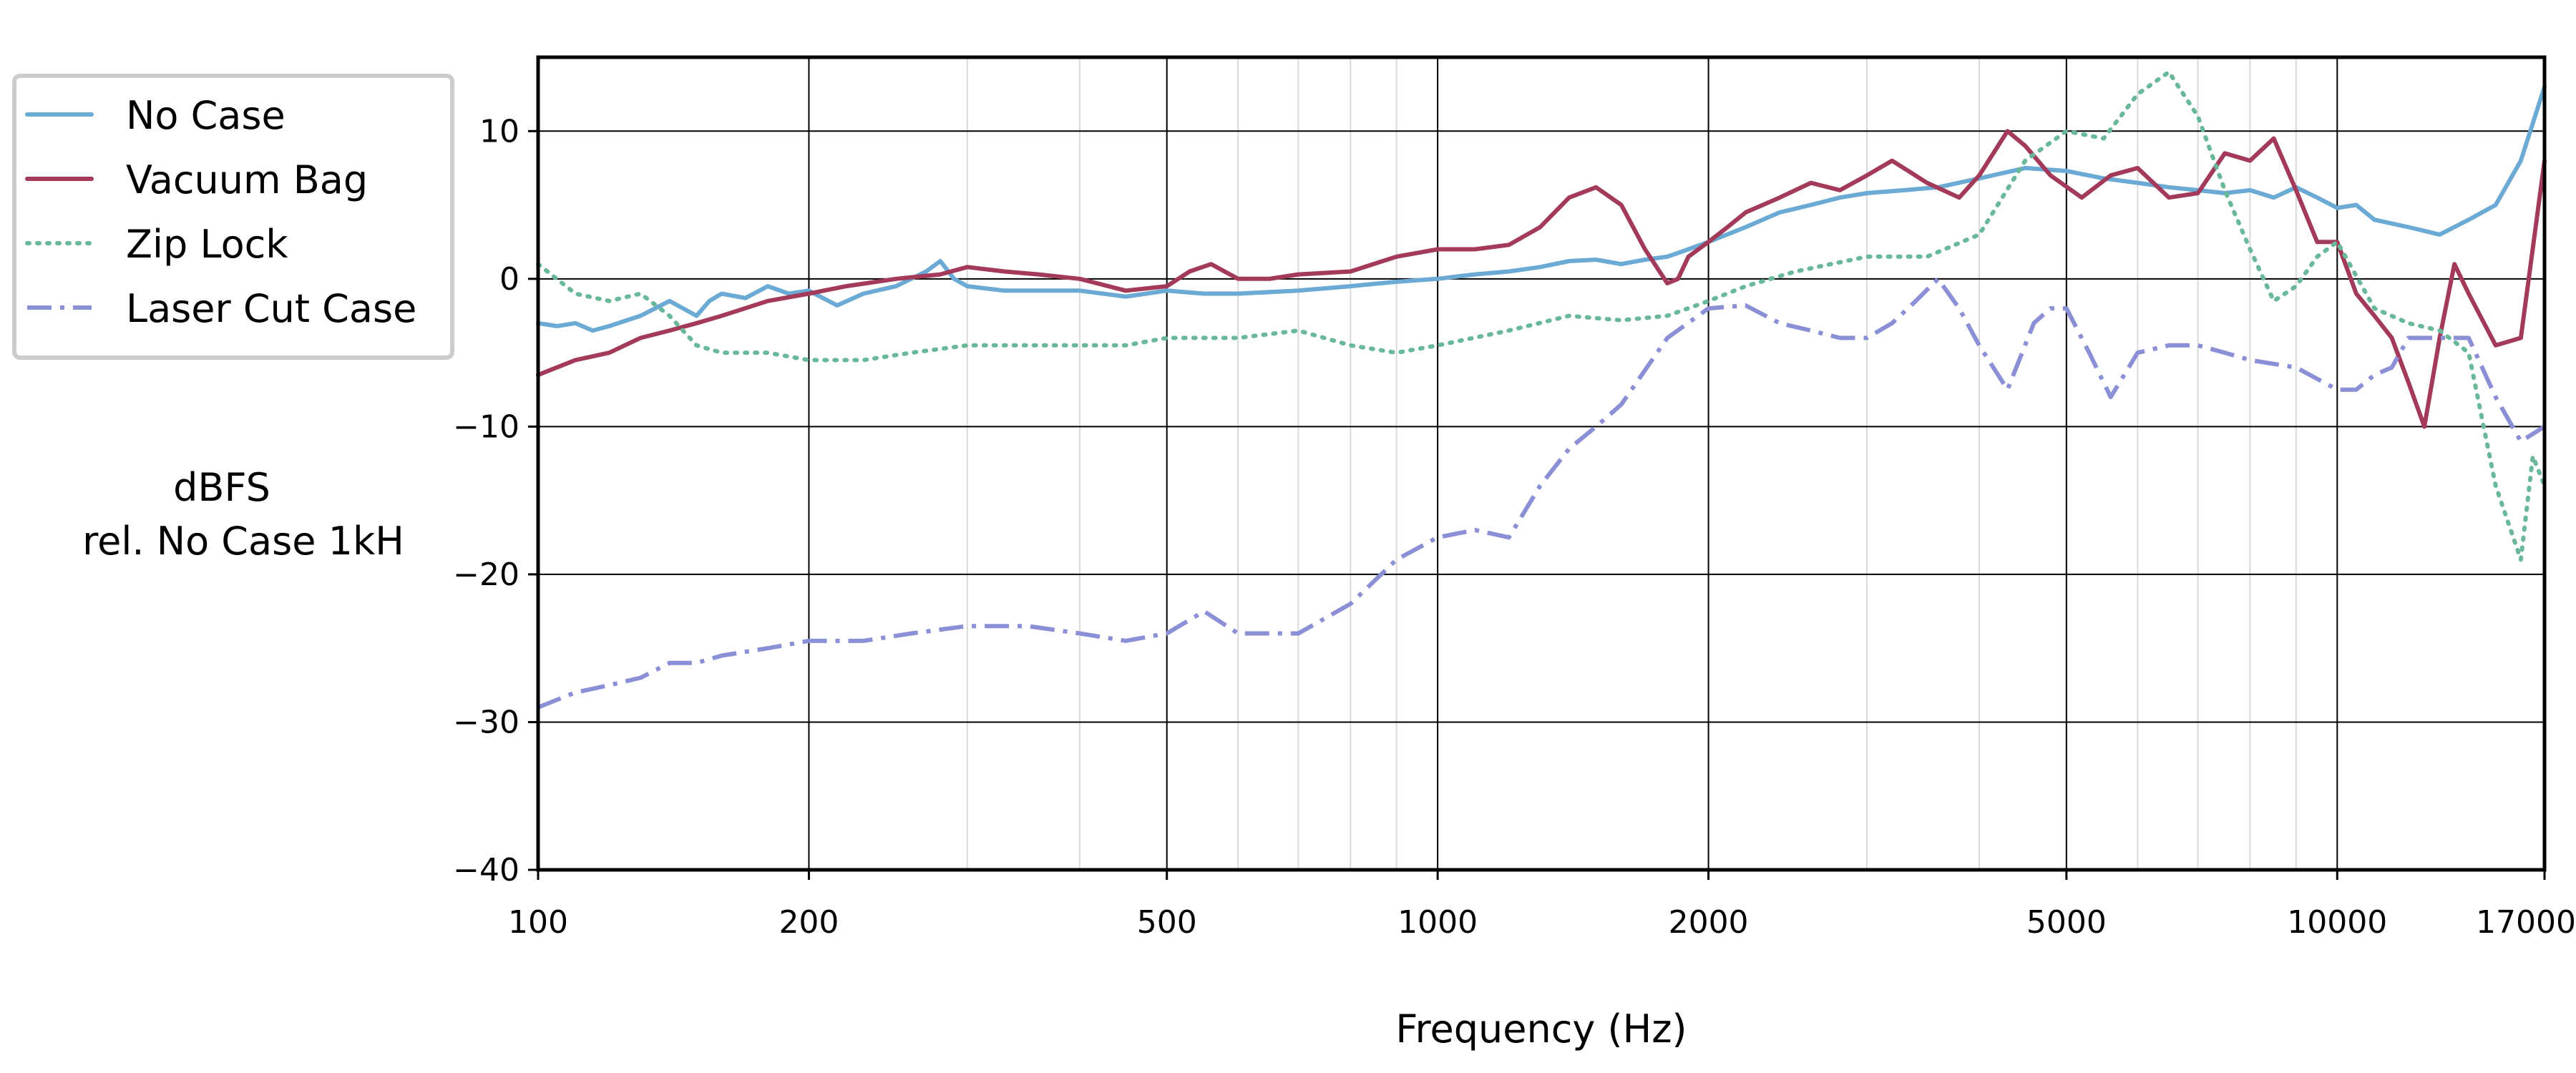 This screenshot has width=2576, height=1073. I want to click on legend: No Case Vacuum Bag Zip Lock Laser Cut Case, so click(233, 217).